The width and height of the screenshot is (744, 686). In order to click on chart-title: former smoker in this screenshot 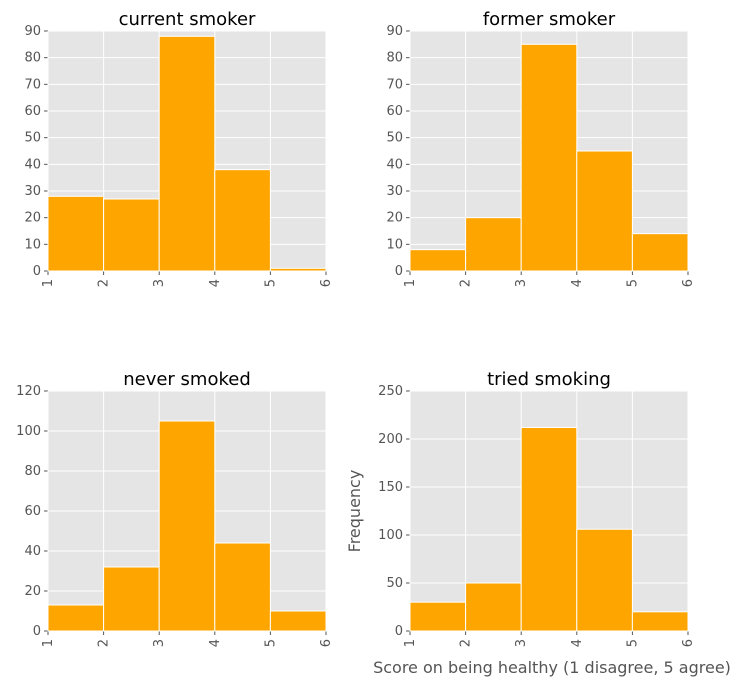, I will do `click(549, 19)`.